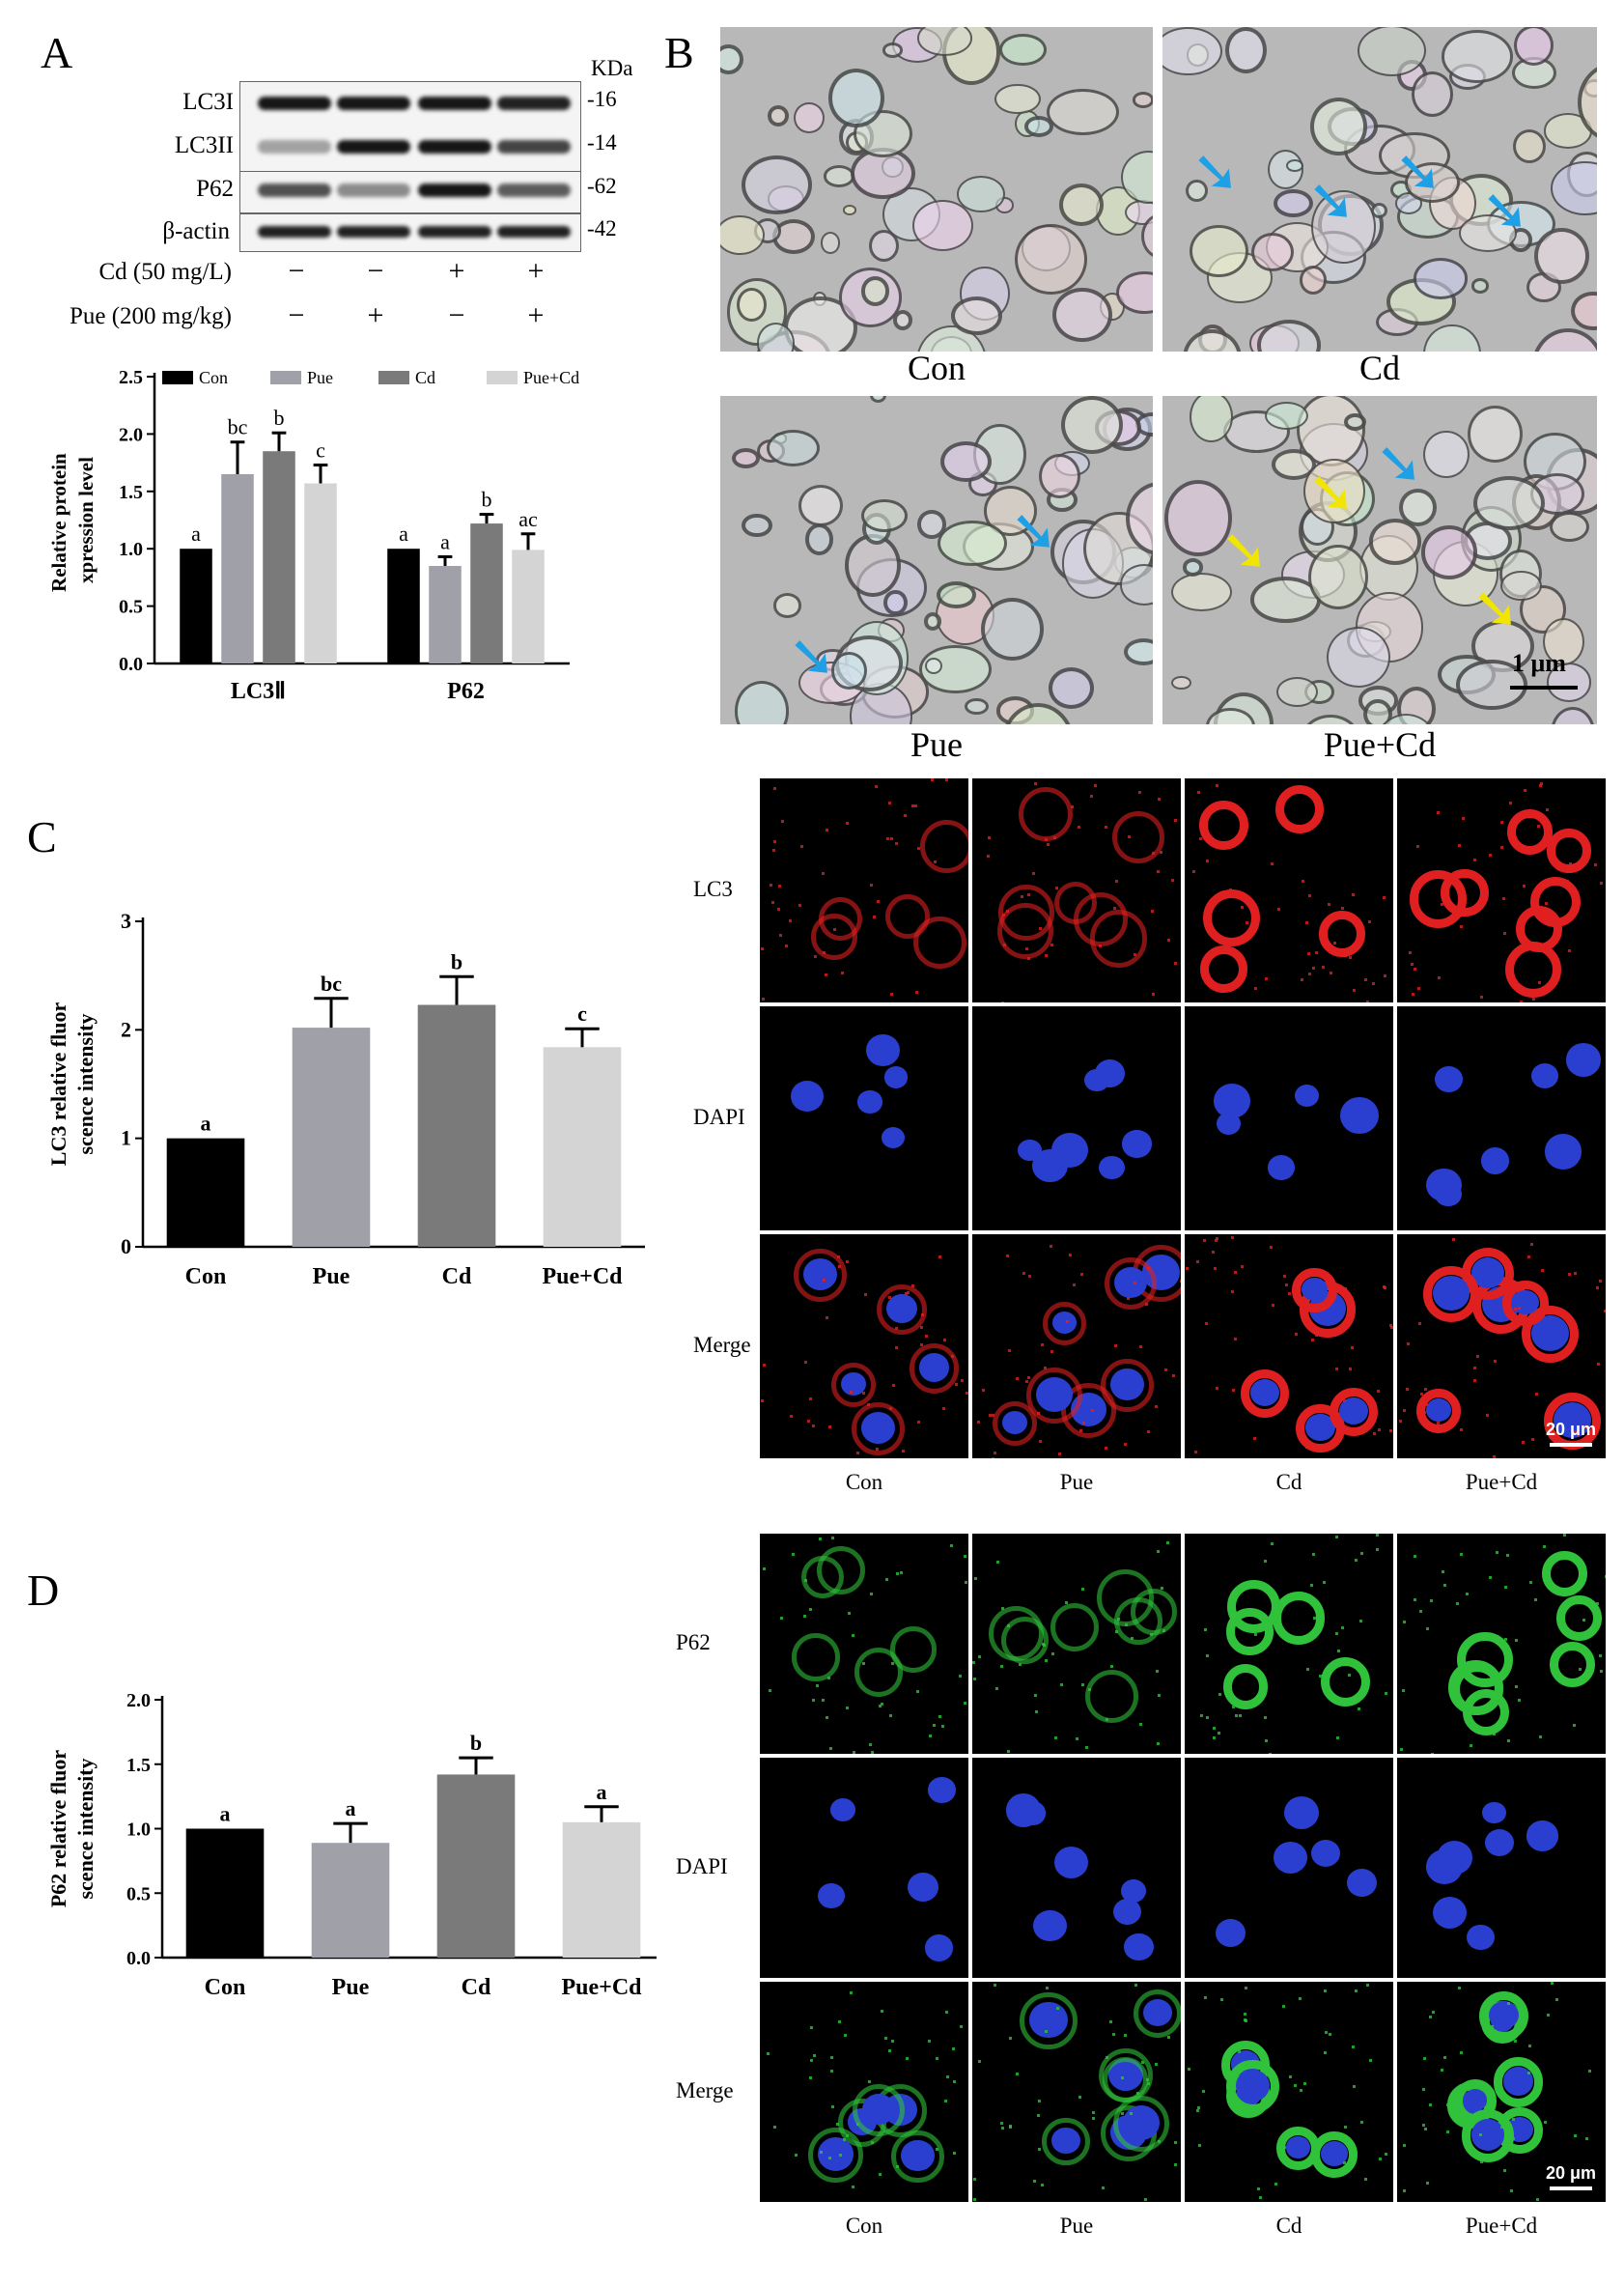 Image resolution: width=1624 pixels, height=2285 pixels. What do you see at coordinates (937, 744) in the screenshot?
I see `em-label: Pue` at bounding box center [937, 744].